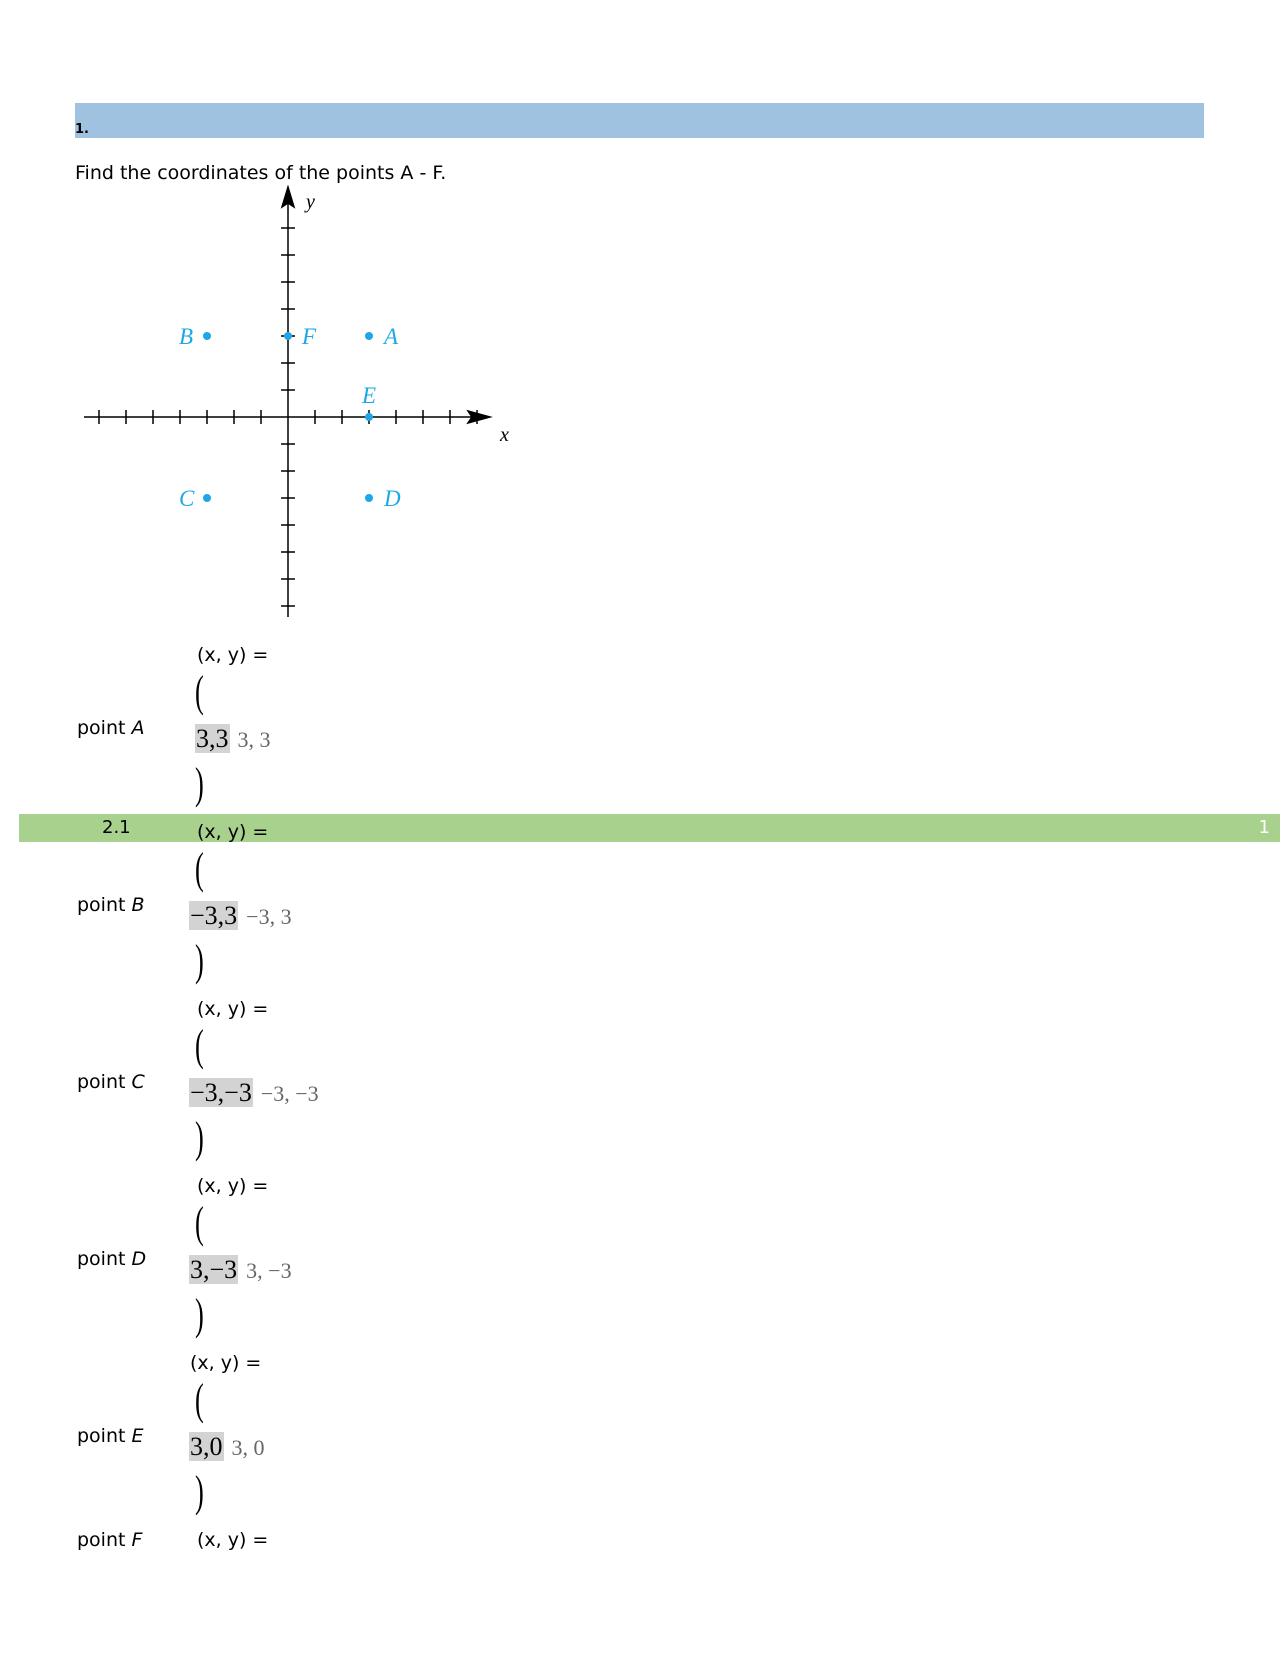 This screenshot has width=1280, height=1656. Describe the element at coordinates (138, 1082) in the screenshot. I see `row-point: C` at that location.